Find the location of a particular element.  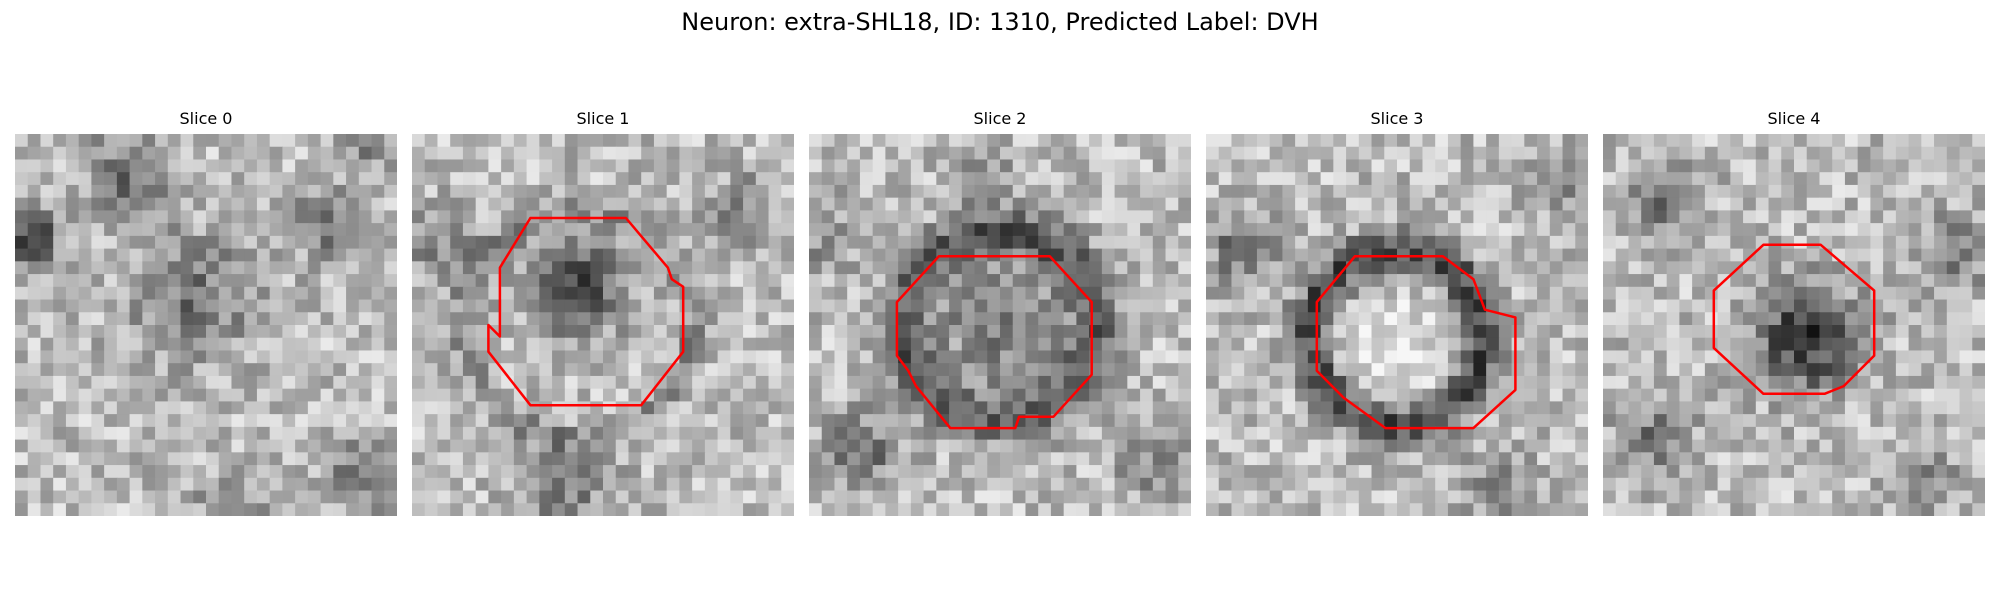

slice-1-cell-outline is located at coordinates (586, 311).